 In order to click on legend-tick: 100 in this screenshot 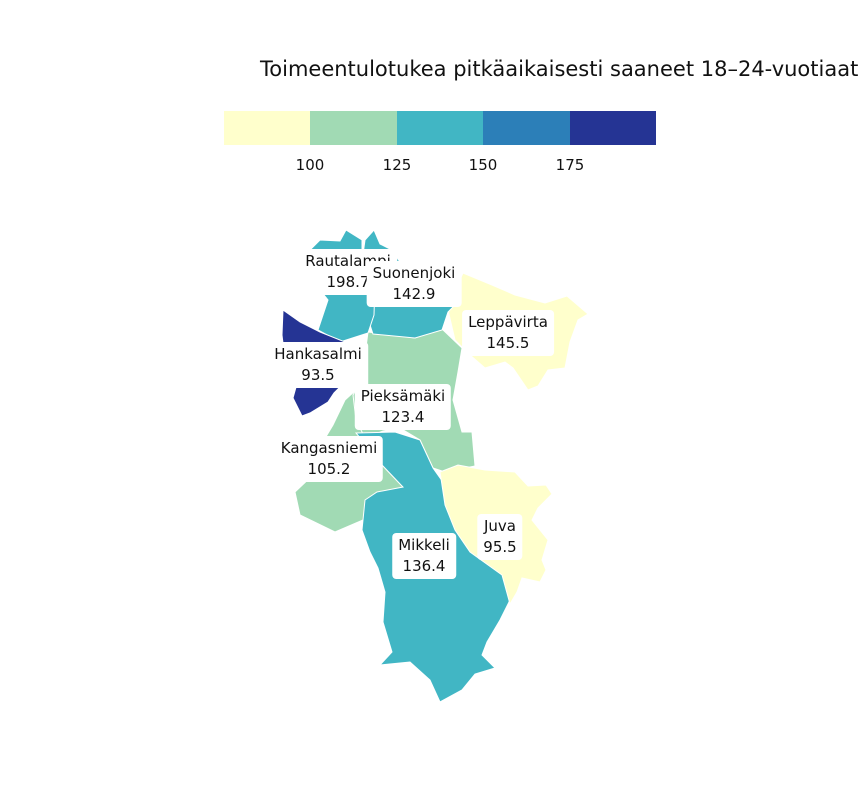, I will do `click(310, 165)`.